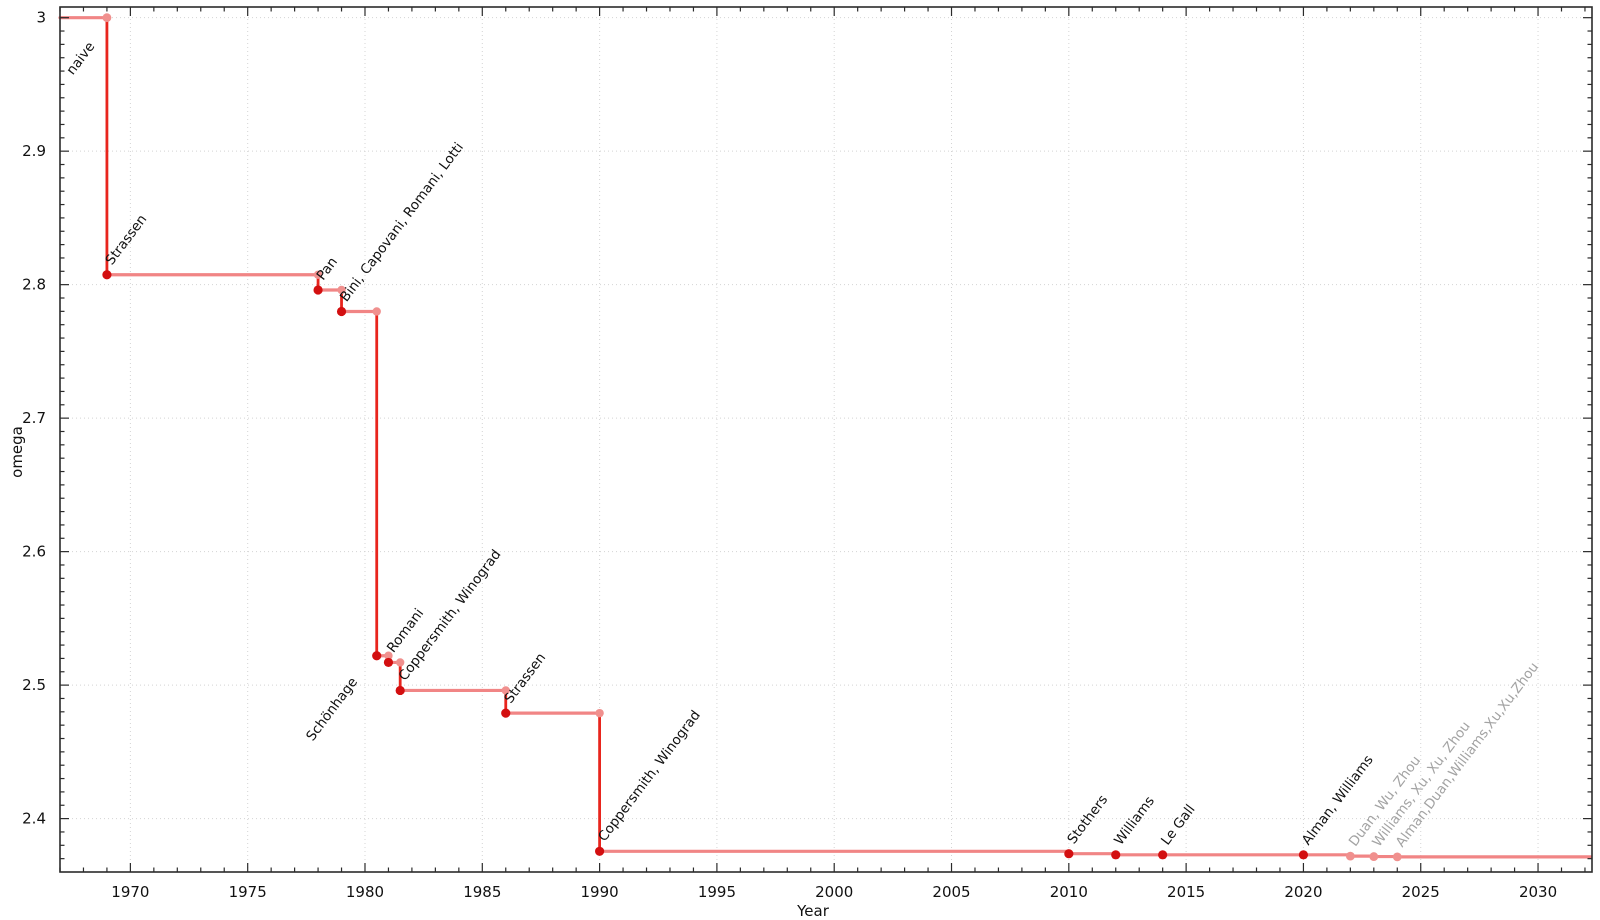 This screenshot has height=920, width=1600. What do you see at coordinates (34, 819) in the screenshot?
I see `y-tick-label-2.4: 2.4` at bounding box center [34, 819].